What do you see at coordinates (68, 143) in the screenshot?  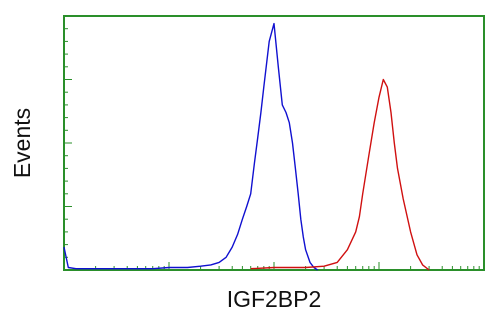 I see `y-axis-ticks` at bounding box center [68, 143].